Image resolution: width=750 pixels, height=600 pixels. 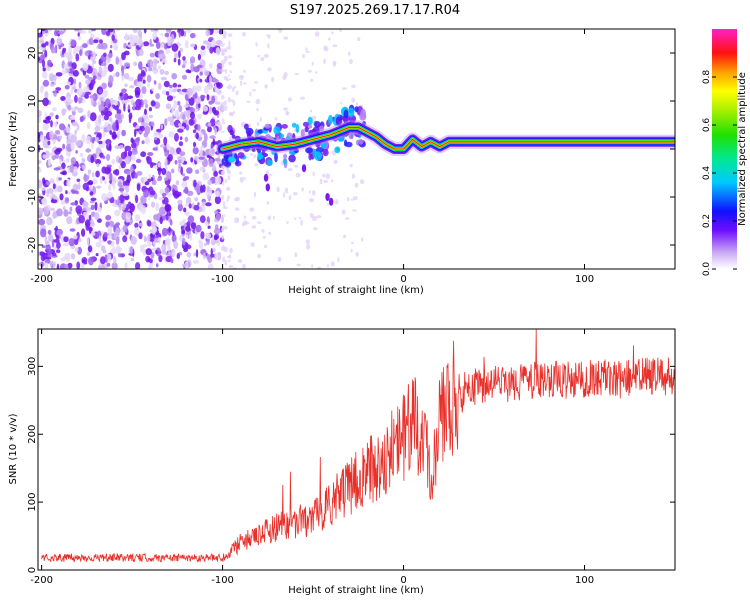 I want to click on spectrogram-ridge, so click(x=445, y=155).